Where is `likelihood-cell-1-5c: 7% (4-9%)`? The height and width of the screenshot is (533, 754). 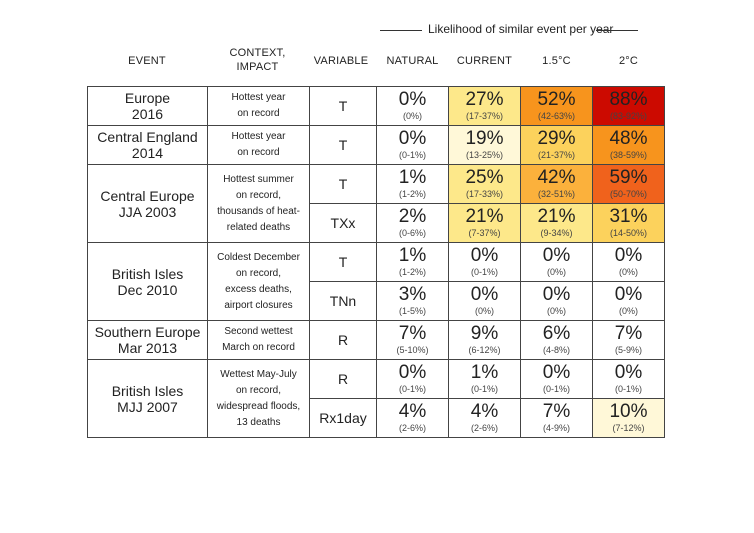 likelihood-cell-1-5c: 7% (4-9%) is located at coordinates (556, 418).